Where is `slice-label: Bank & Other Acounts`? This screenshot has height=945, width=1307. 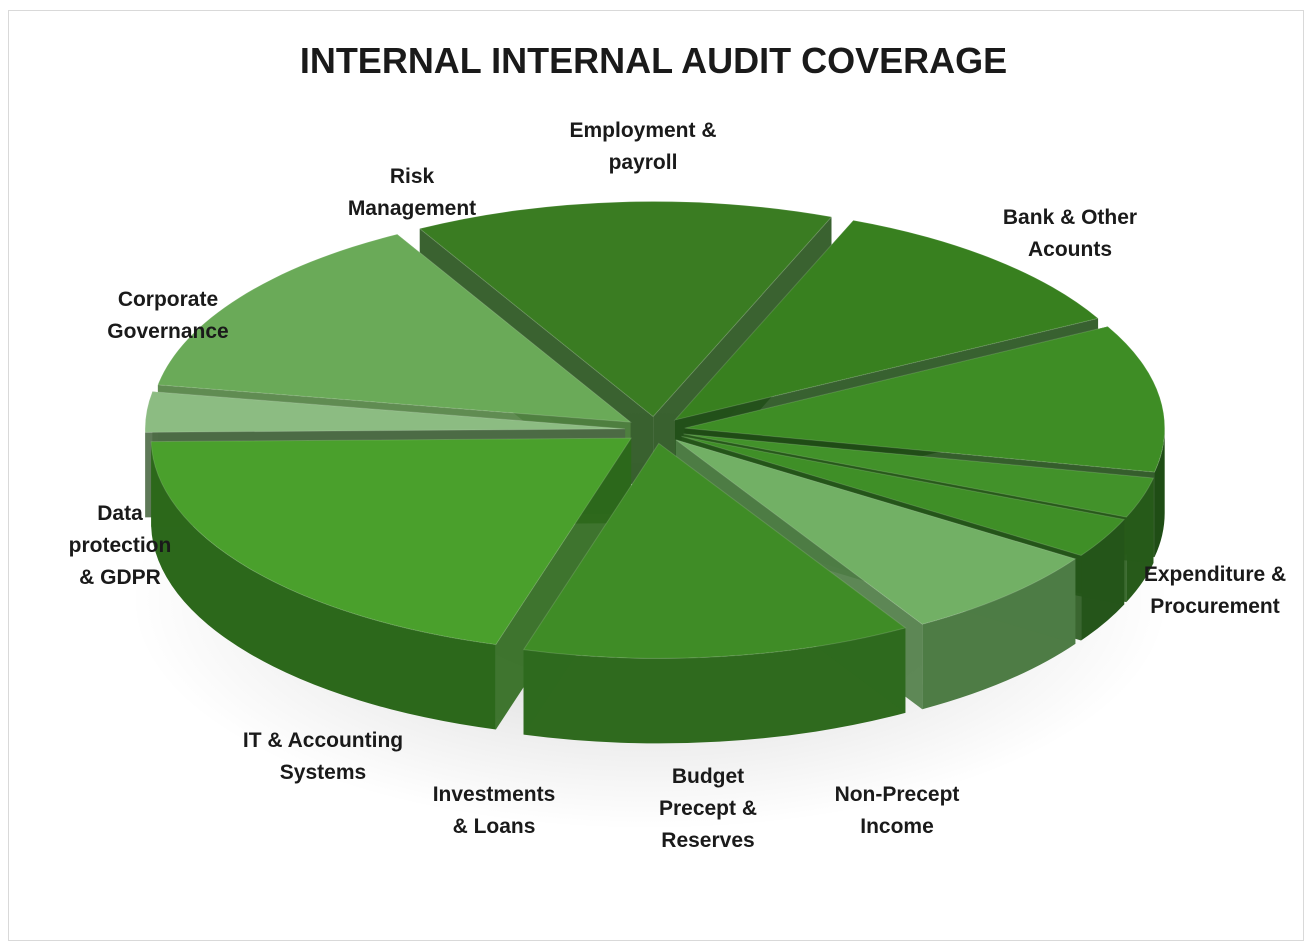 slice-label: Bank & Other Acounts is located at coordinates (1070, 233).